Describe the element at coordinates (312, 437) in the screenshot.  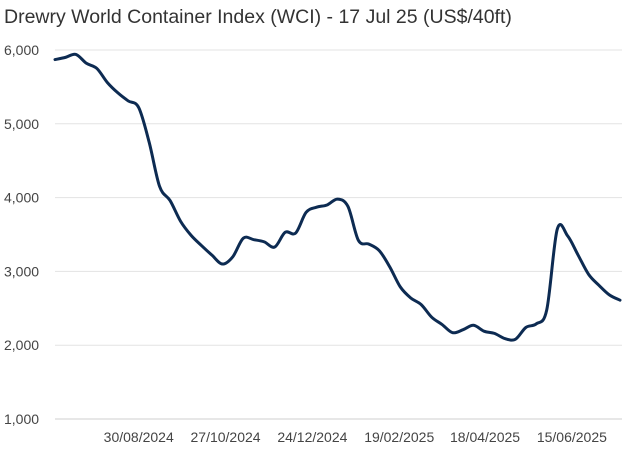
I see `x-tick-label: 24/12/2024` at that location.